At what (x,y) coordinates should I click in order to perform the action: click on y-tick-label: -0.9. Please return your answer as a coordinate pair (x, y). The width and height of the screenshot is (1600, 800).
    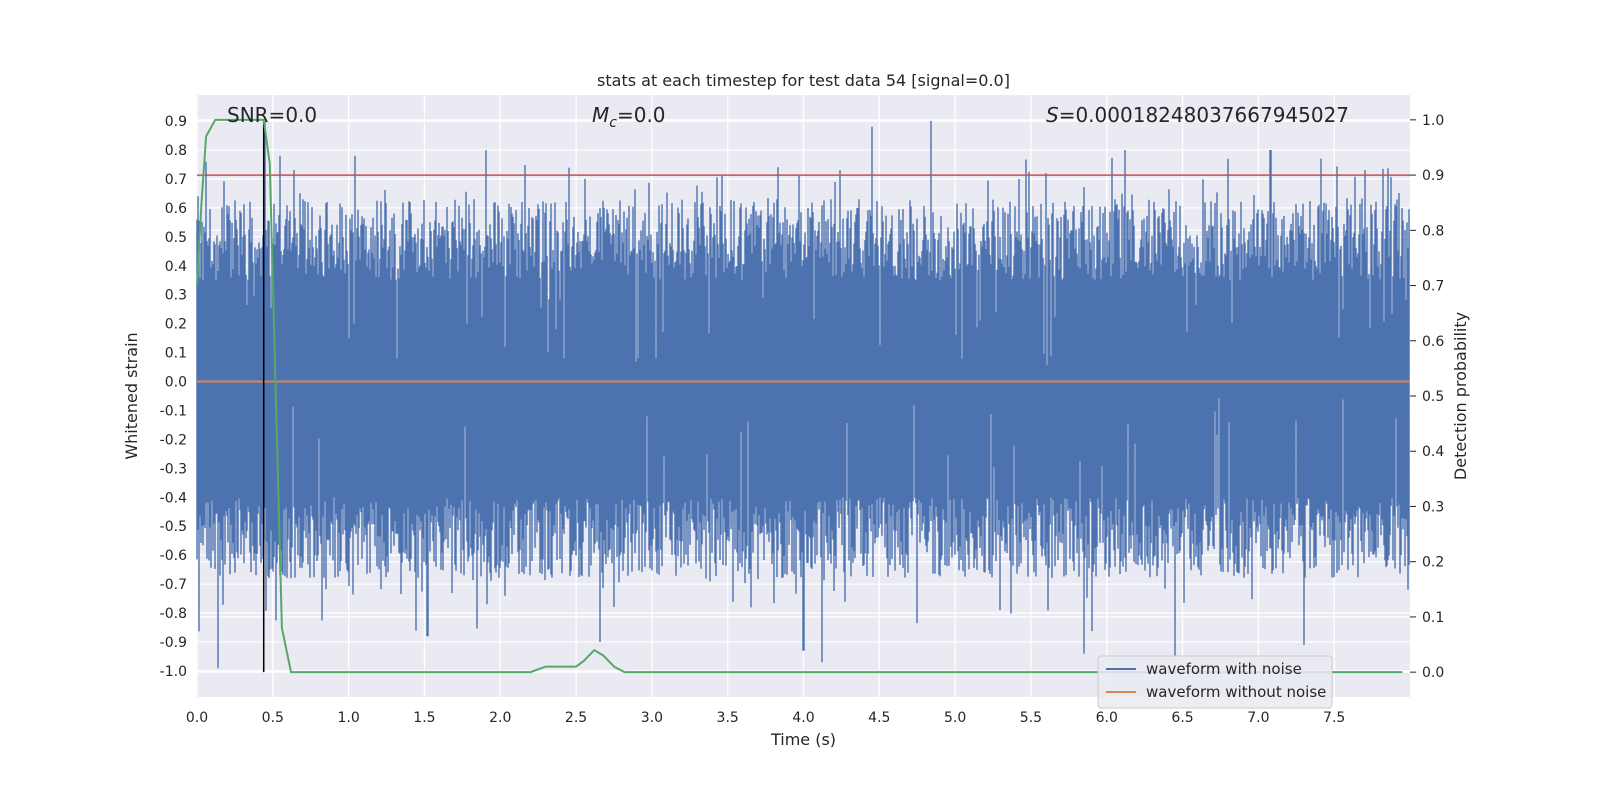
    Looking at the image, I should click on (173, 643).